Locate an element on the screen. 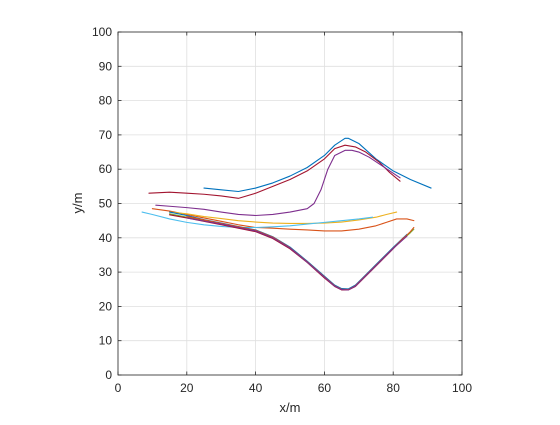 The image size is (560, 425). y-tick-label: 50 is located at coordinates (106, 204).